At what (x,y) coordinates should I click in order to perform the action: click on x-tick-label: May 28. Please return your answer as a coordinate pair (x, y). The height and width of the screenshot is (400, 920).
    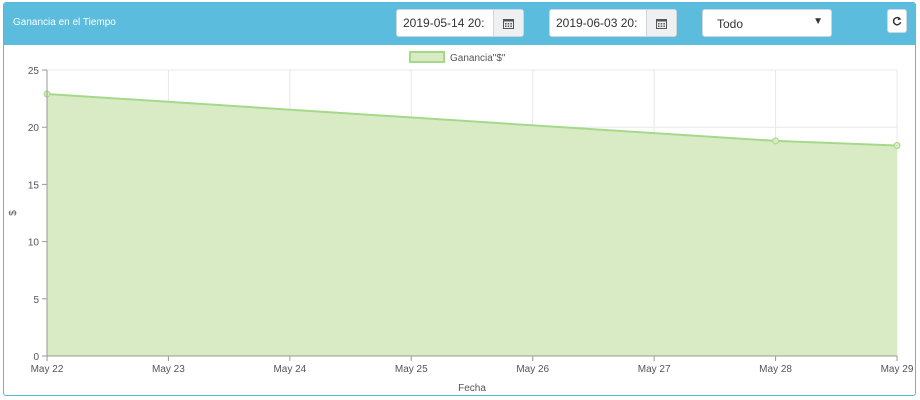
    Looking at the image, I should click on (775, 369).